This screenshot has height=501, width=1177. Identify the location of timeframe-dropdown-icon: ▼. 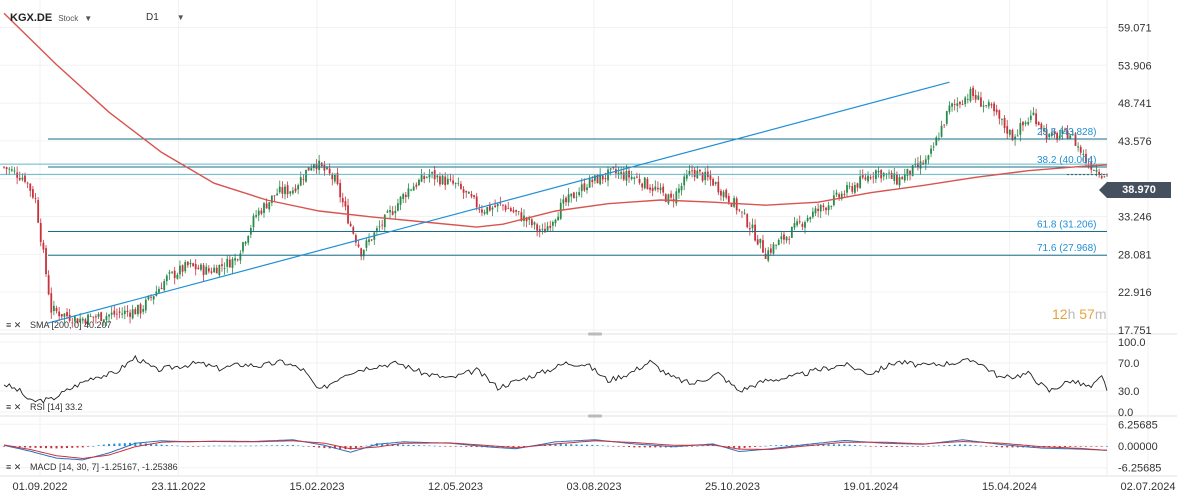
(180, 17).